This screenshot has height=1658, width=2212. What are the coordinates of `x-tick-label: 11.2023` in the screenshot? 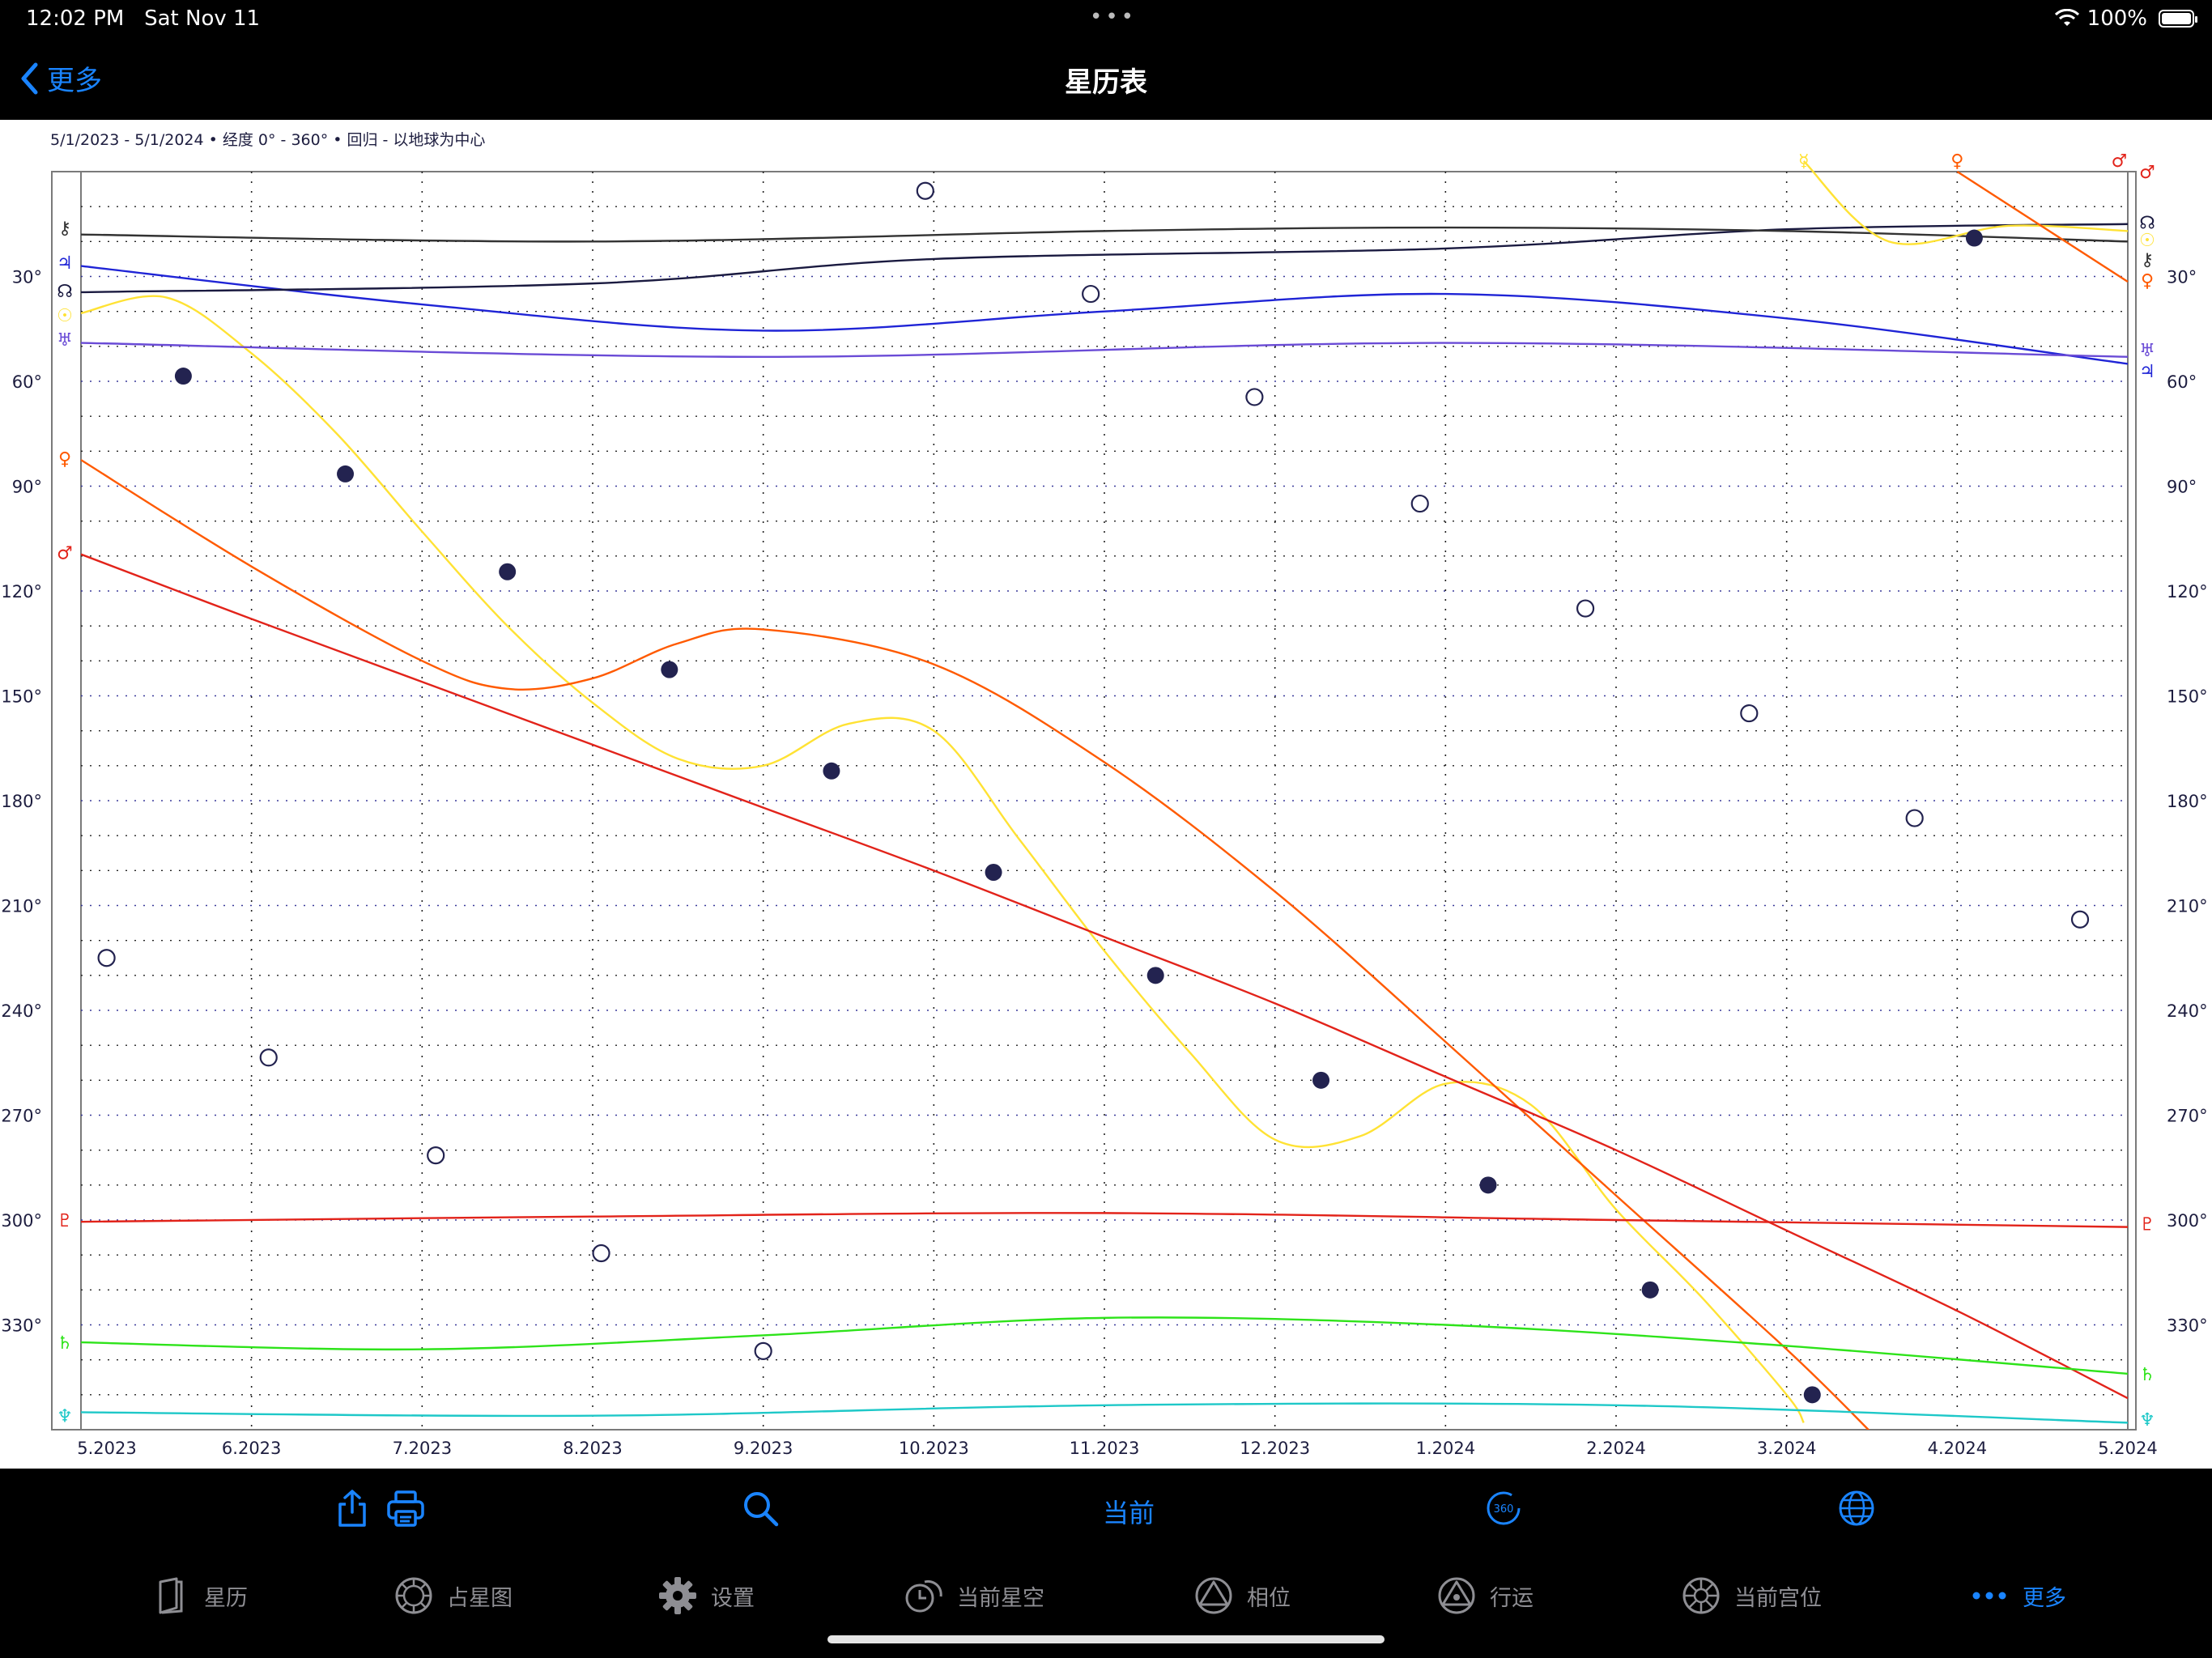 It's located at (1105, 1448).